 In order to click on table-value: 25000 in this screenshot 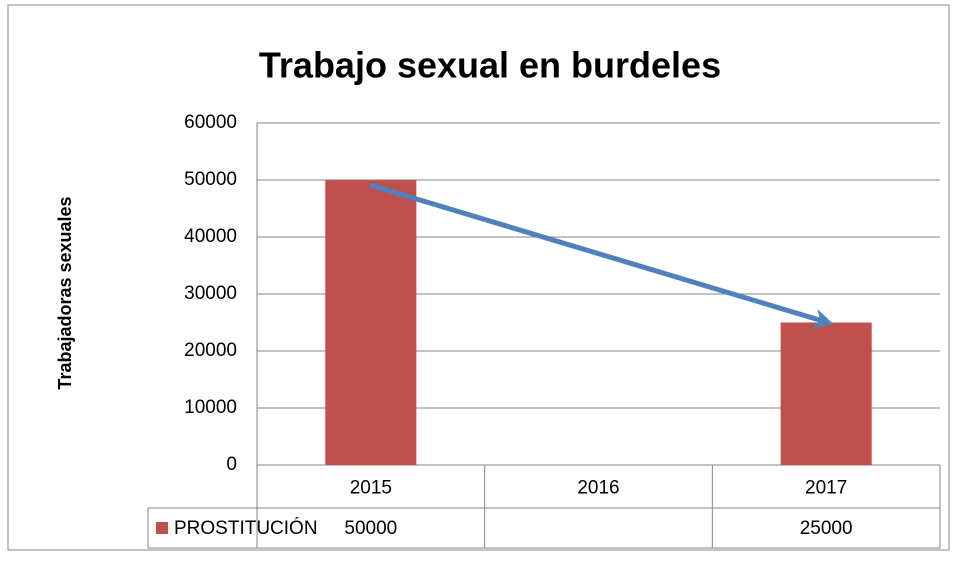, I will do `click(826, 528)`.